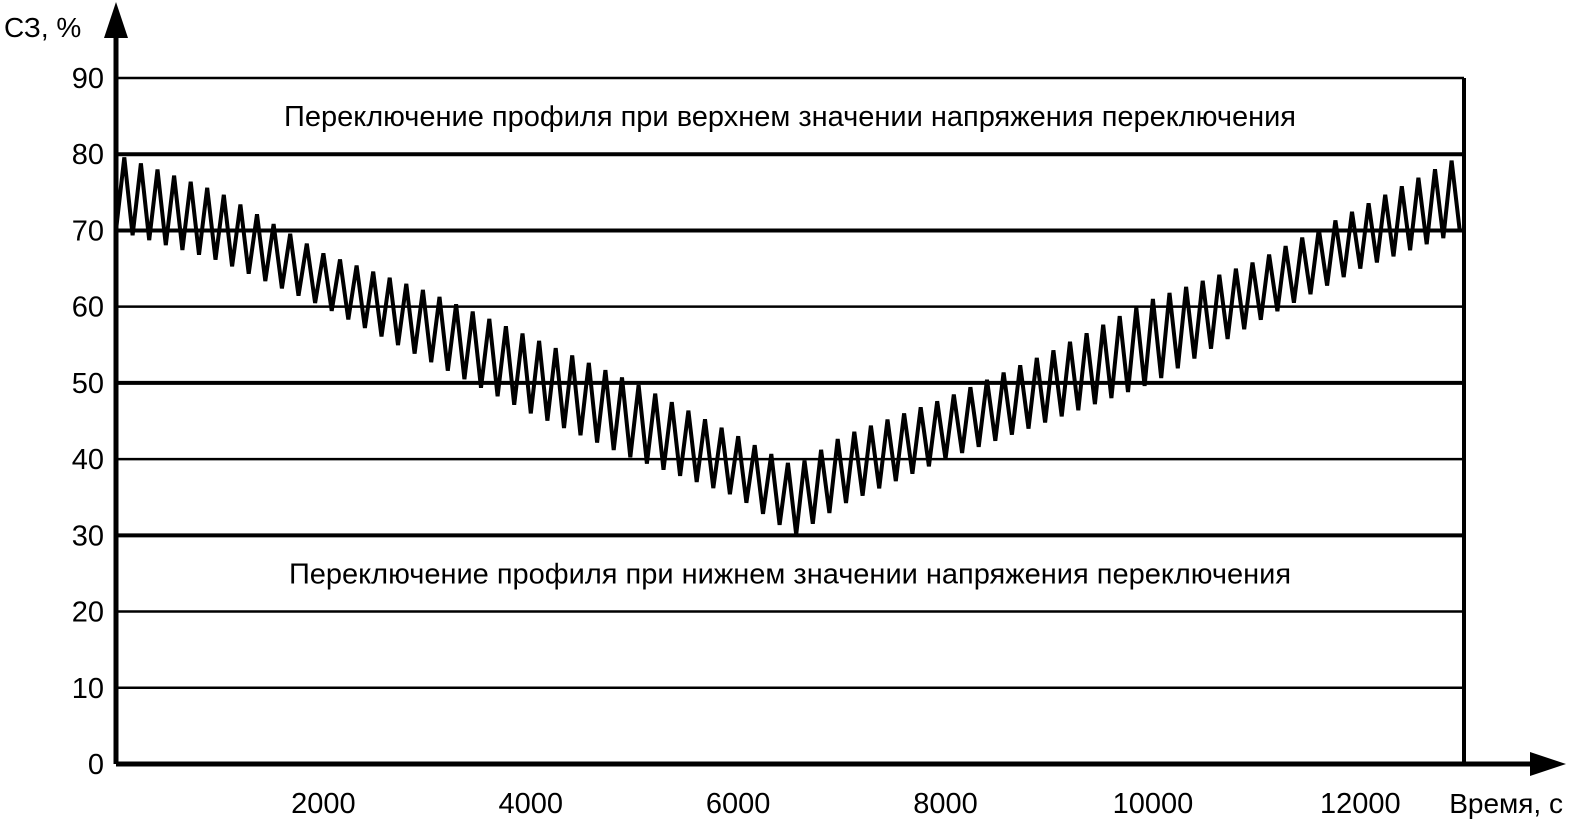 This screenshot has height=837, width=1590. Describe the element at coordinates (88, 384) in the screenshot. I see `y-tick-label-50: 50` at that location.